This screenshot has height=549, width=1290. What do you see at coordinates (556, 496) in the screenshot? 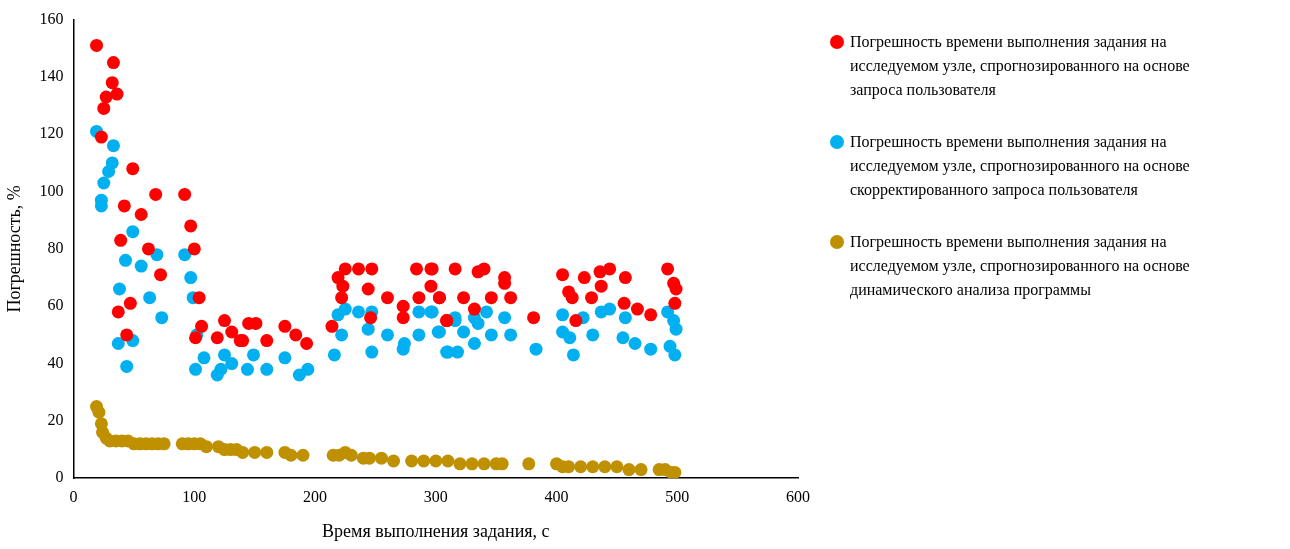
I see `x-tick-label: 400` at bounding box center [556, 496].